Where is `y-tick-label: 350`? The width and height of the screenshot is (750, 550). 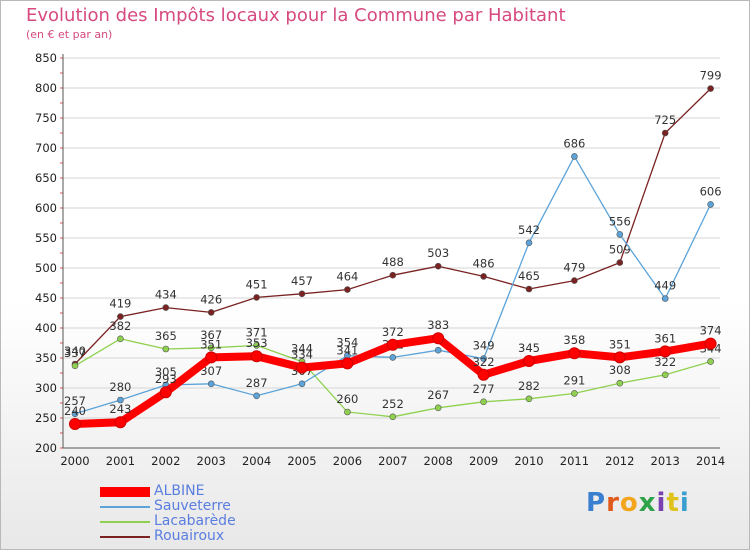
y-tick-label: 350 is located at coordinates (46, 358).